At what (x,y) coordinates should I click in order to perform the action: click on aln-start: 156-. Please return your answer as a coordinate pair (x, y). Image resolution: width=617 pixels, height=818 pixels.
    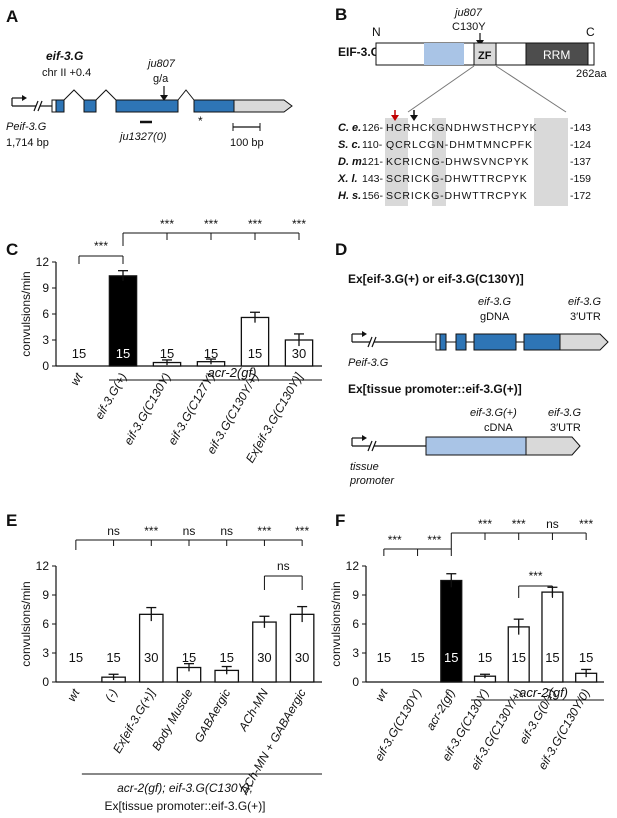
    Looking at the image, I should click on (373, 196).